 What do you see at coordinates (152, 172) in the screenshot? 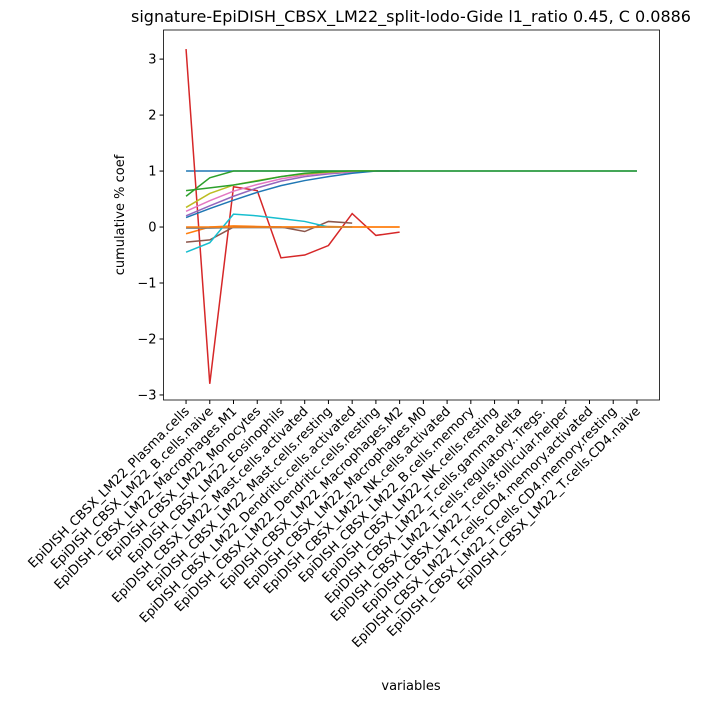
I see `y-tick-label: 1` at bounding box center [152, 172].